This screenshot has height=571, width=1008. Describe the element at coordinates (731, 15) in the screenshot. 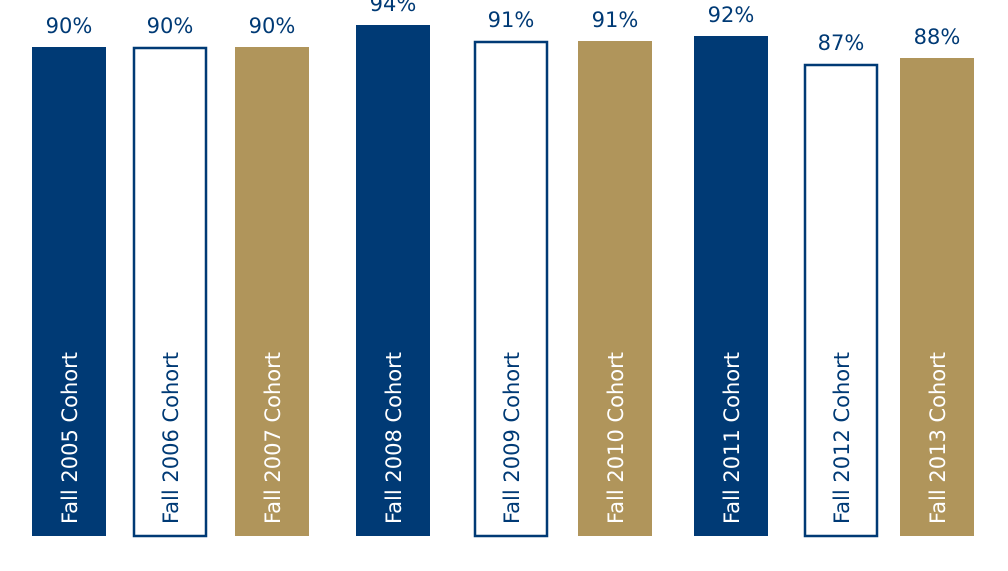

I see `value-label-7: 92%` at that location.